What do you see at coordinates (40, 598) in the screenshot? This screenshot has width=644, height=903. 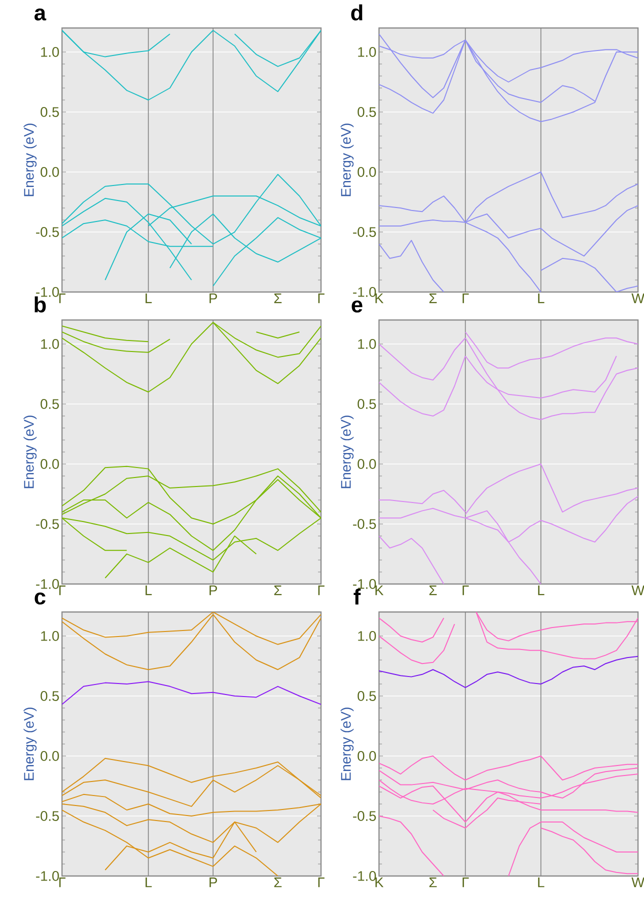 I see `chart-title: c` at bounding box center [40, 598].